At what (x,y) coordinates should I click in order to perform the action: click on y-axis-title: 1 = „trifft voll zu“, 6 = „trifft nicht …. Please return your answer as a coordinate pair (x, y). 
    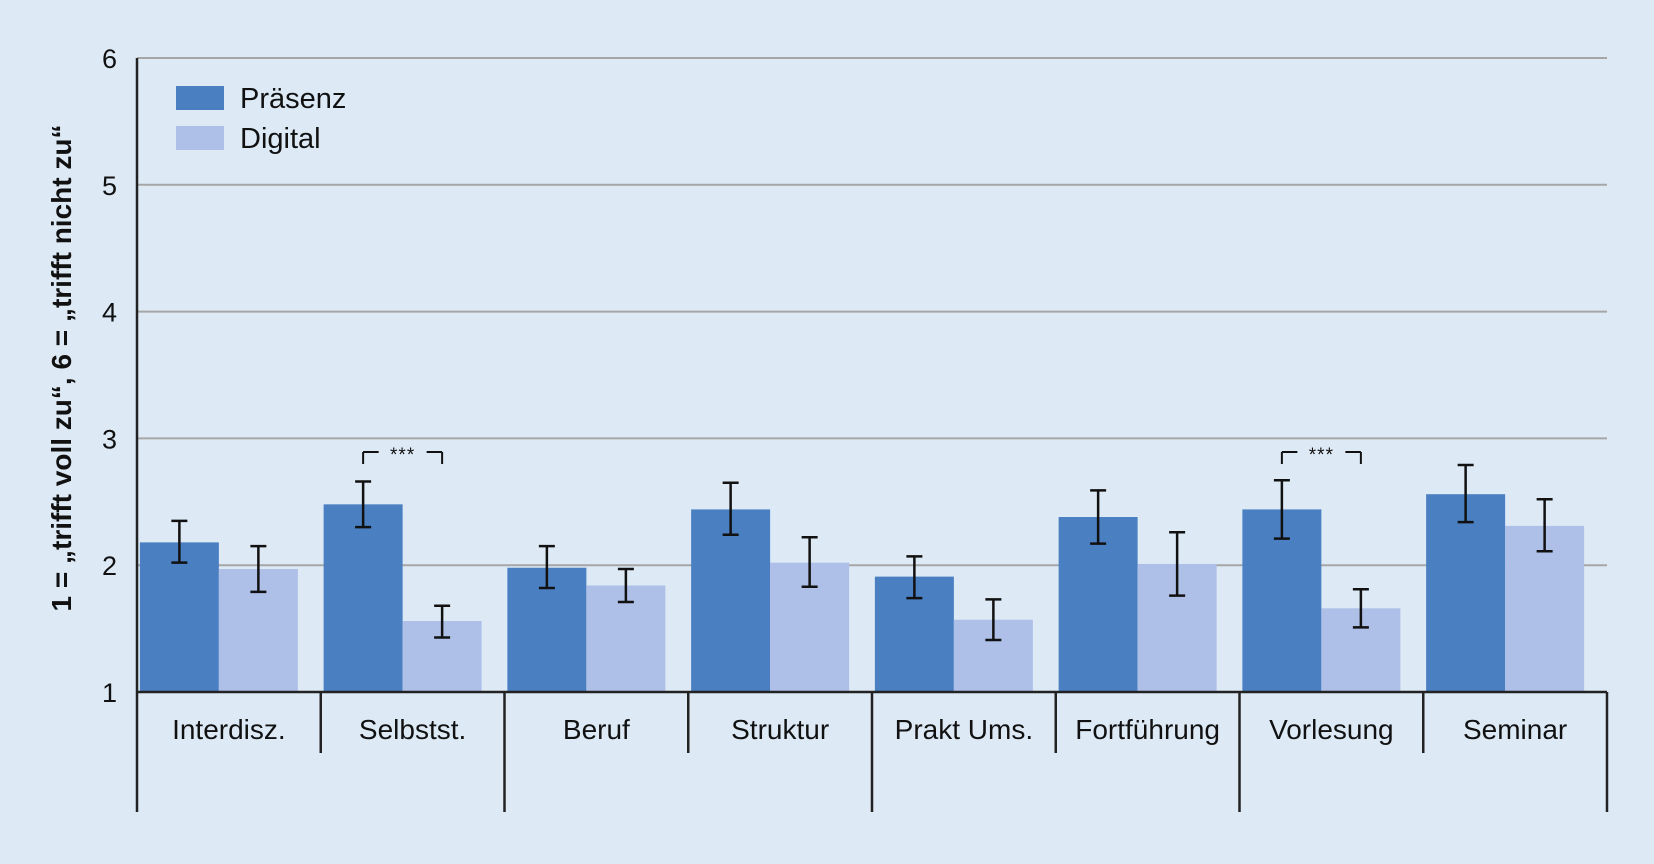
    Looking at the image, I should click on (61, 368).